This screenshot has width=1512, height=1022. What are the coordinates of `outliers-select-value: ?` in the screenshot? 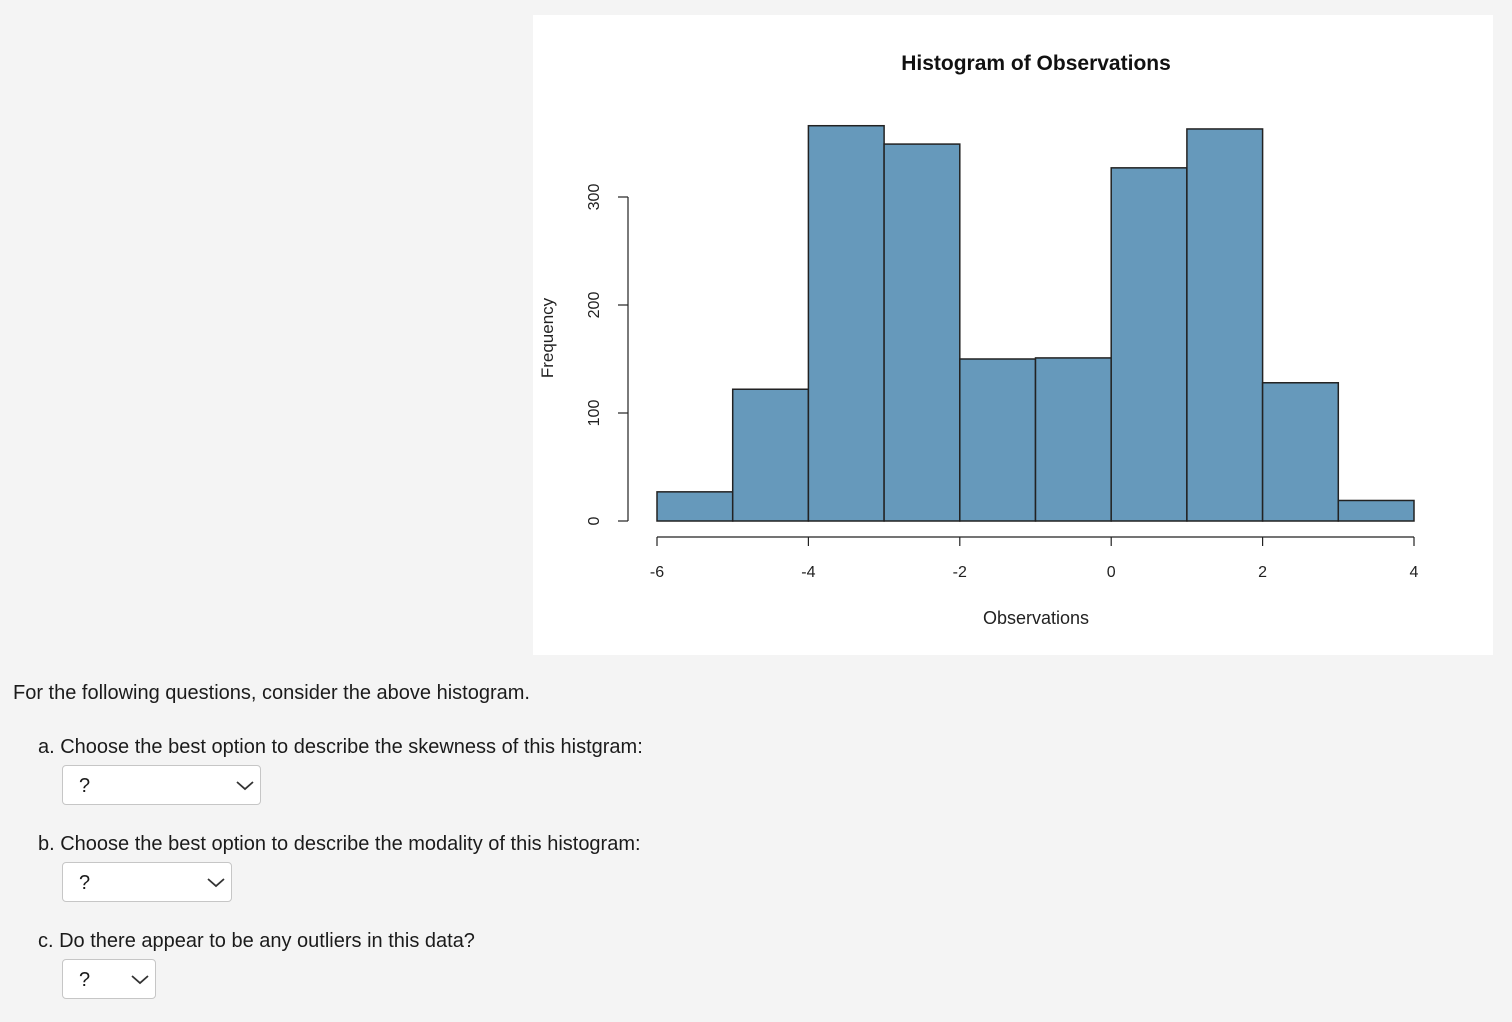 It's located at (85, 980).